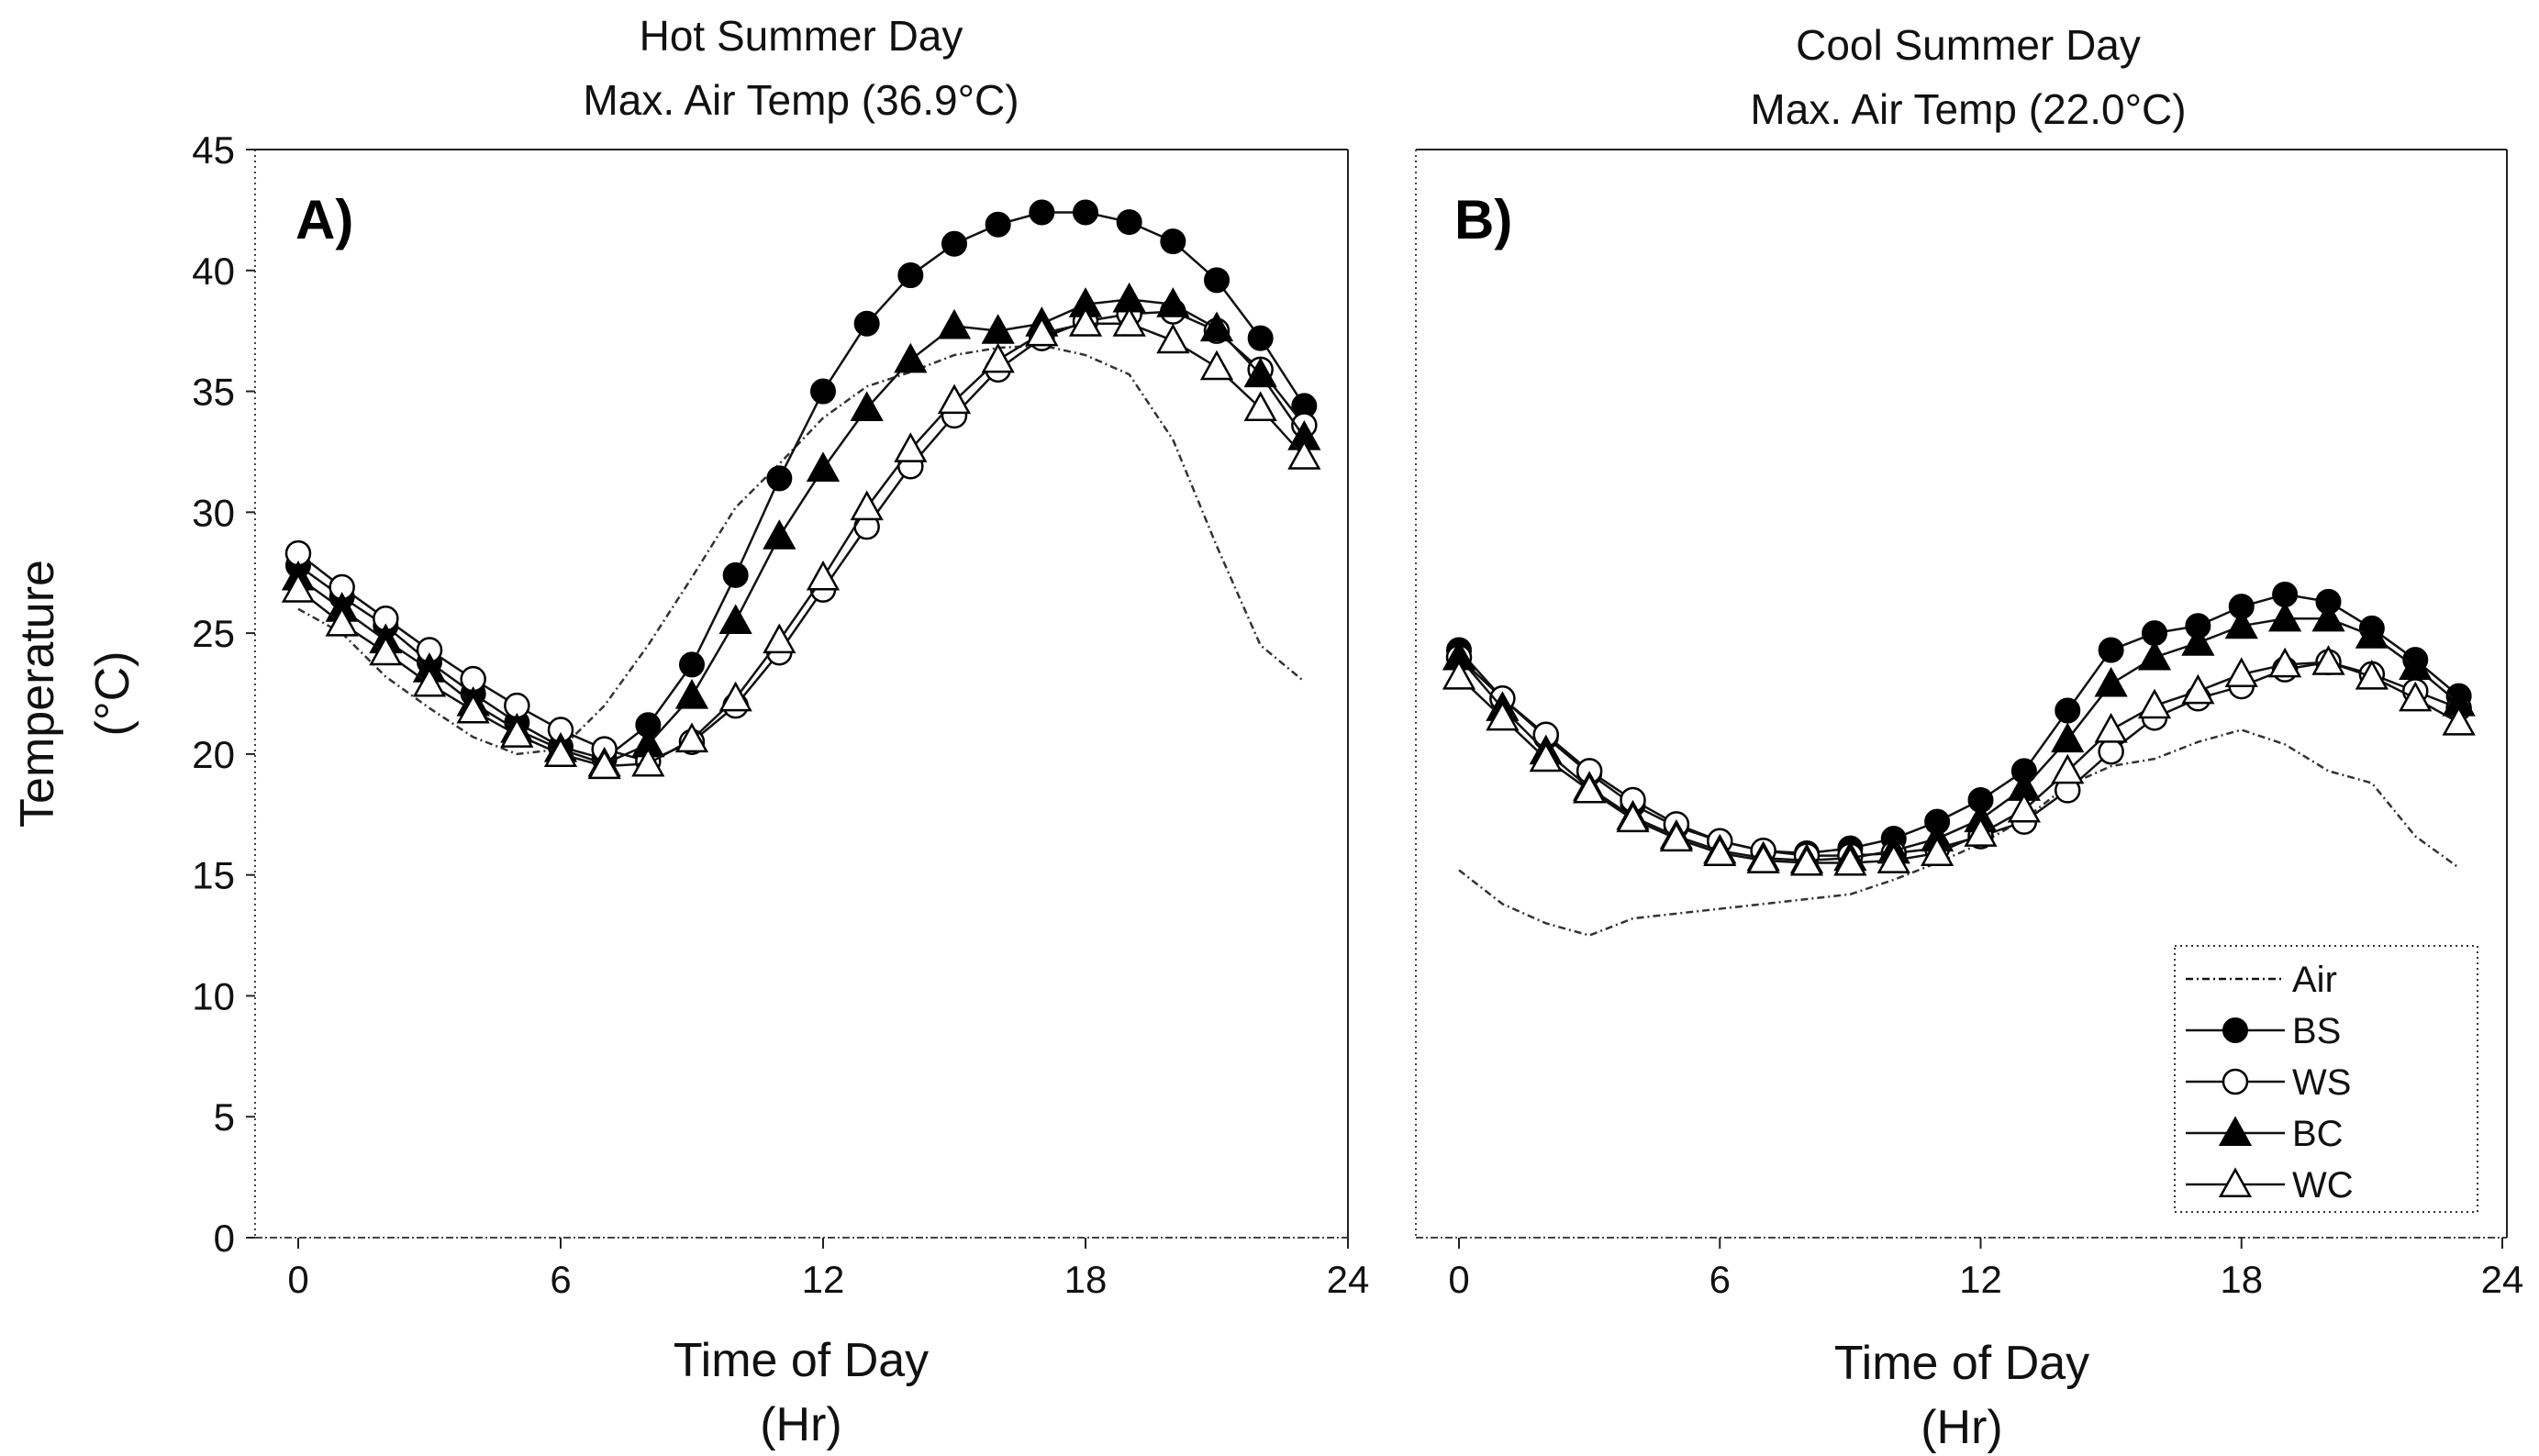 The image size is (2539, 1456). Describe the element at coordinates (213, 633) in the screenshot. I see `y-tick-label: 25` at that location.